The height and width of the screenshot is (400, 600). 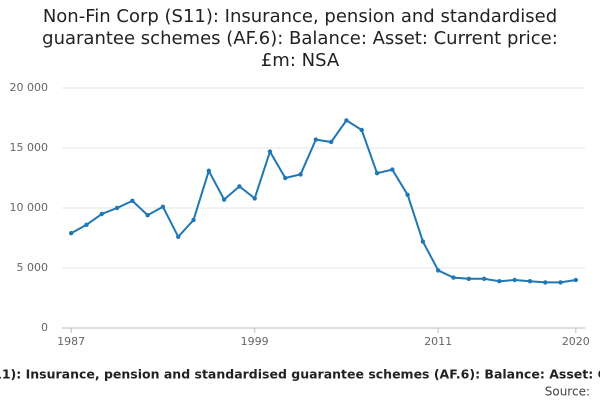 I want to click on y-tick-label: 20 000, so click(x=29, y=87).